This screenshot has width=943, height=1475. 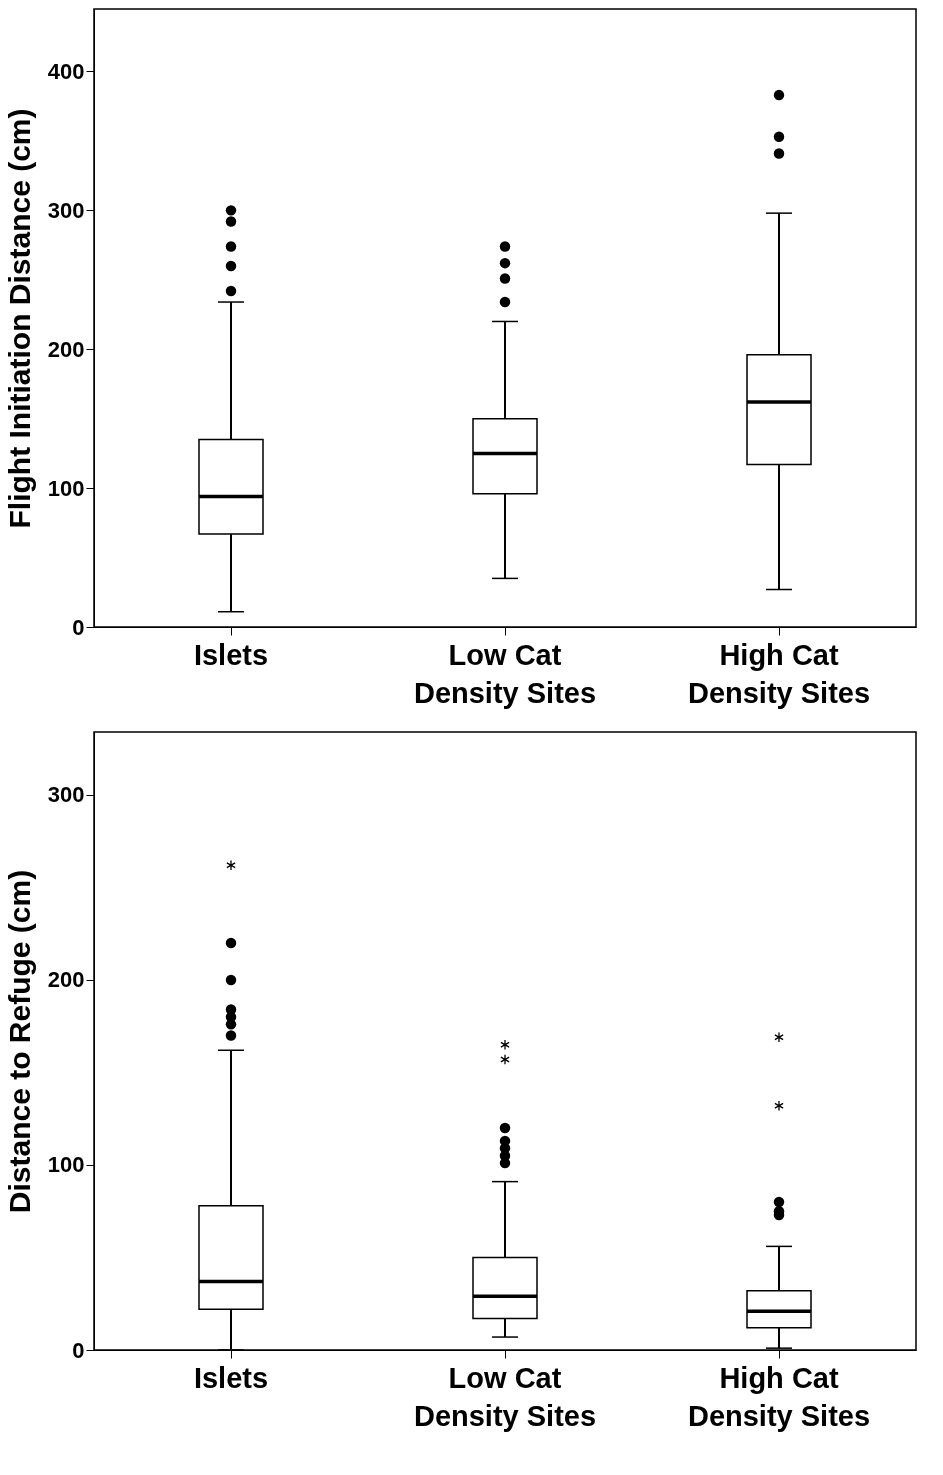 I want to click on y-tick-label: 400, so click(x=66, y=71).